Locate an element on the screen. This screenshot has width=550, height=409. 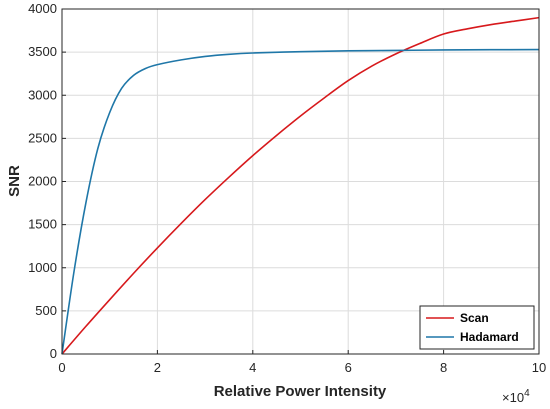
y-tick-label: 3000 is located at coordinates (42, 94).